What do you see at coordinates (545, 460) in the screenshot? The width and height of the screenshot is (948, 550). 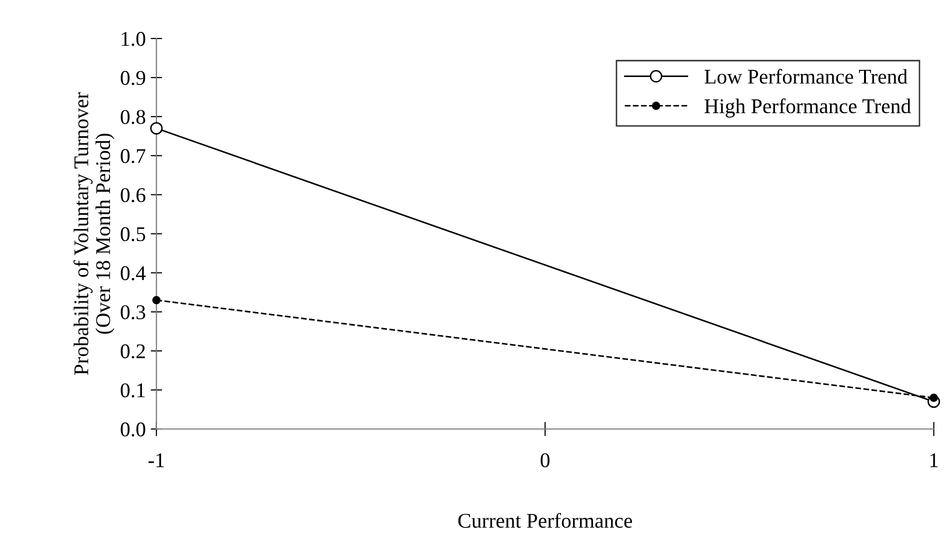 I see `x-tick-label: 0` at bounding box center [545, 460].